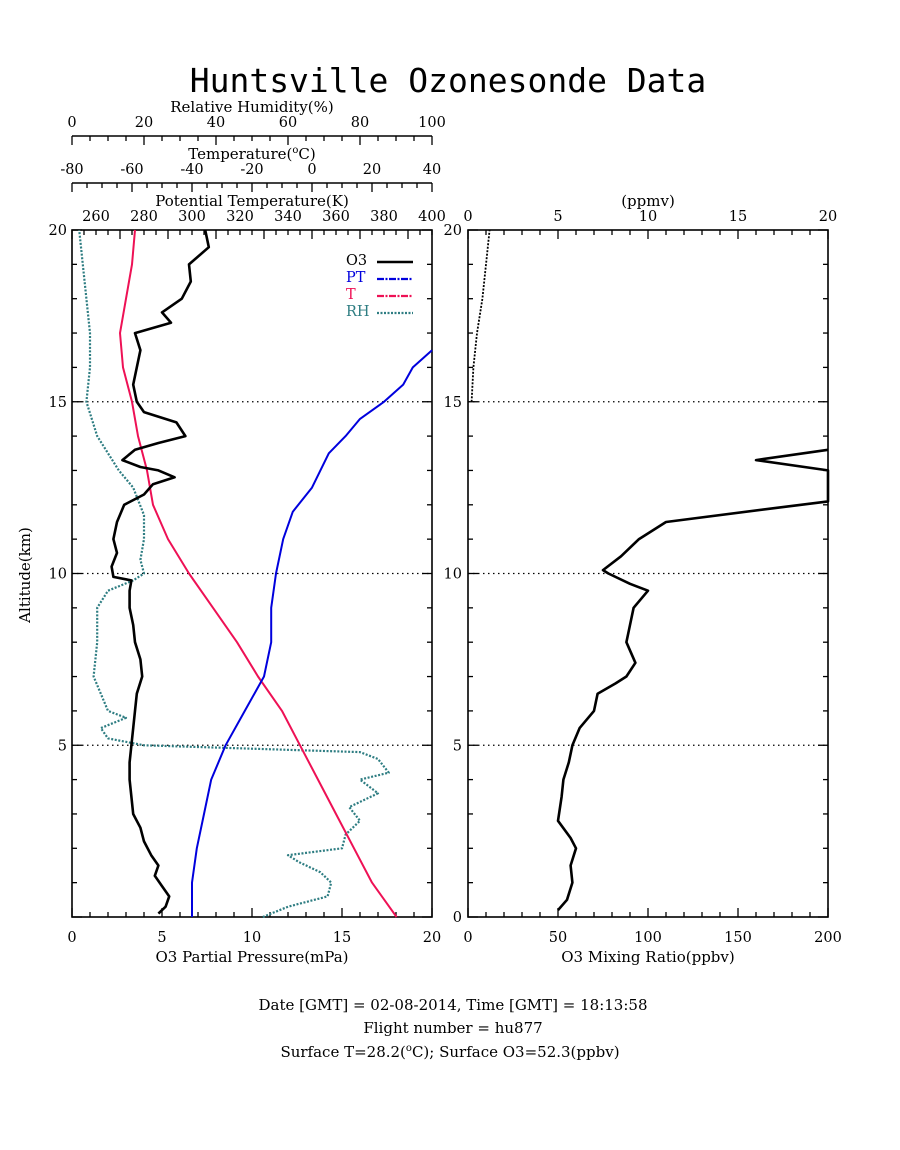 The width and height of the screenshot is (900, 1150). I want to click on legend: O3 PT T RH, so click(379, 286).